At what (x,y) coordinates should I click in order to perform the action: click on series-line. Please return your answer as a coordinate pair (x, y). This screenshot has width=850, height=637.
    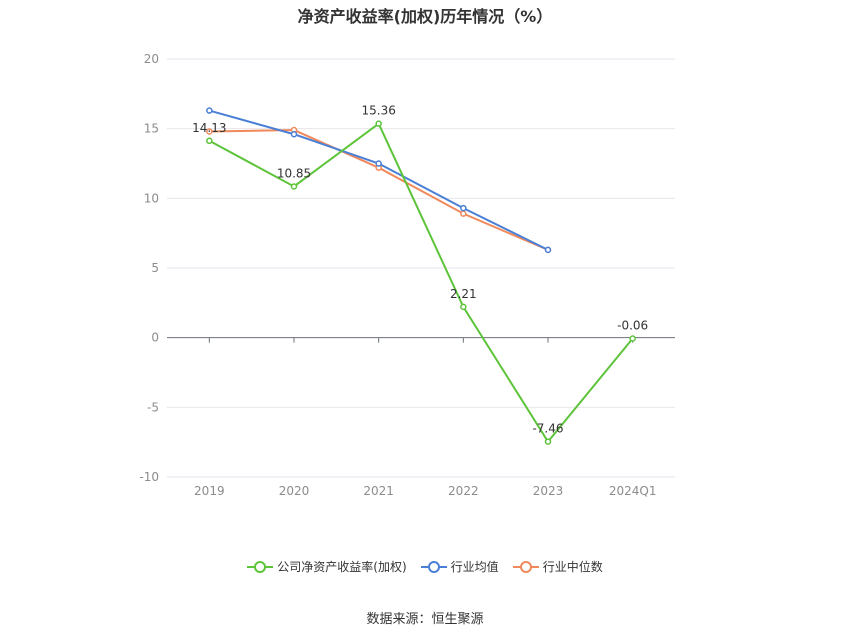
    Looking at the image, I should click on (379, 190).